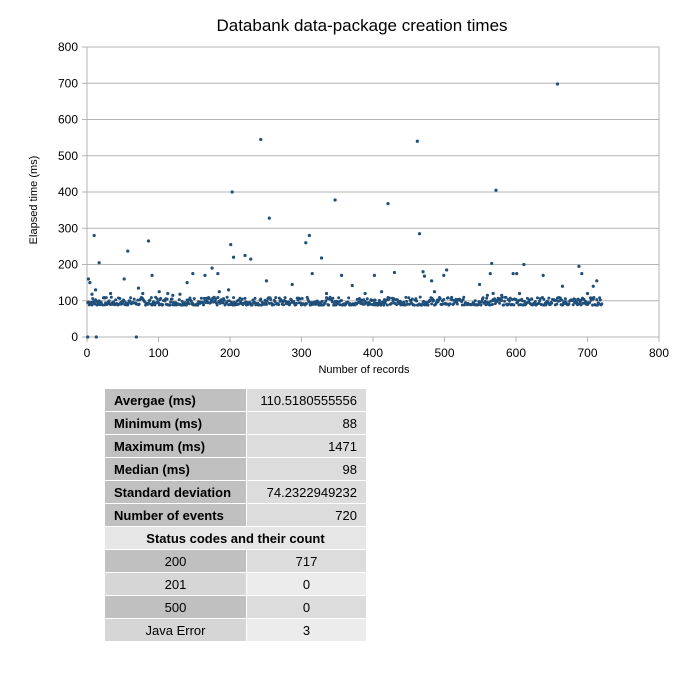  I want to click on x-tick-label: 400, so click(373, 353).